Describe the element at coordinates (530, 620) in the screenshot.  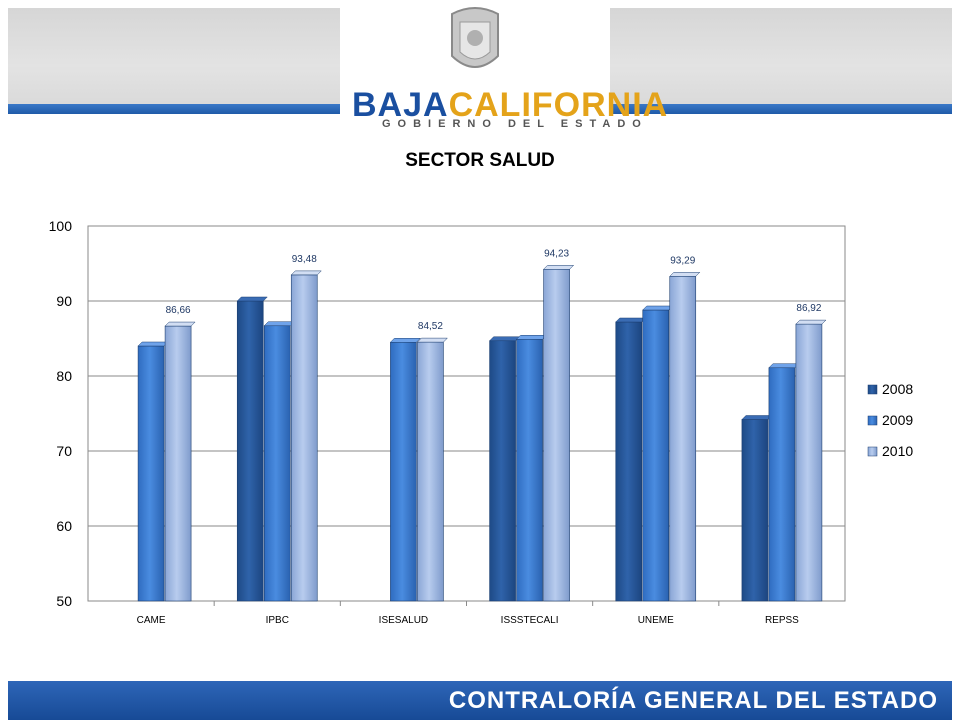
I see `x-tick-label: ISSSTECALI` at that location.